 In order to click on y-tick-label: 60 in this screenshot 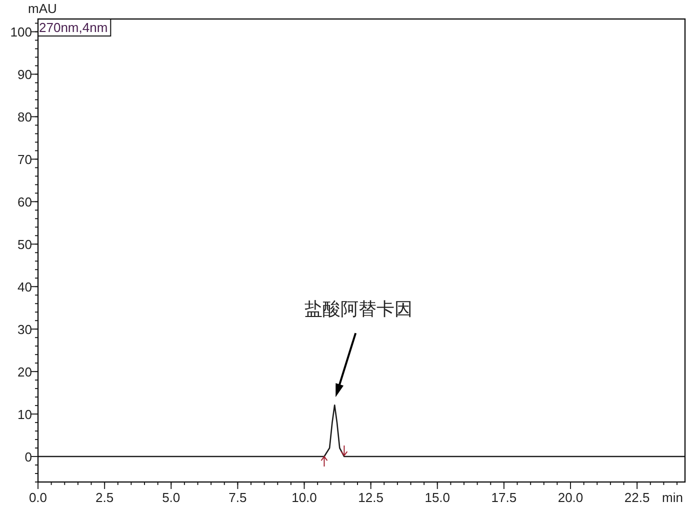, I will do `click(25, 202)`.